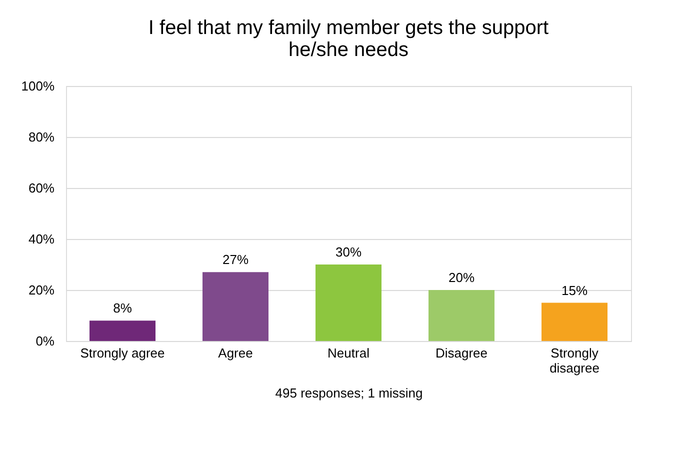 The width and height of the screenshot is (677, 467). Describe the element at coordinates (349, 353) in the screenshot. I see `x-tick-label: Neutral` at that location.